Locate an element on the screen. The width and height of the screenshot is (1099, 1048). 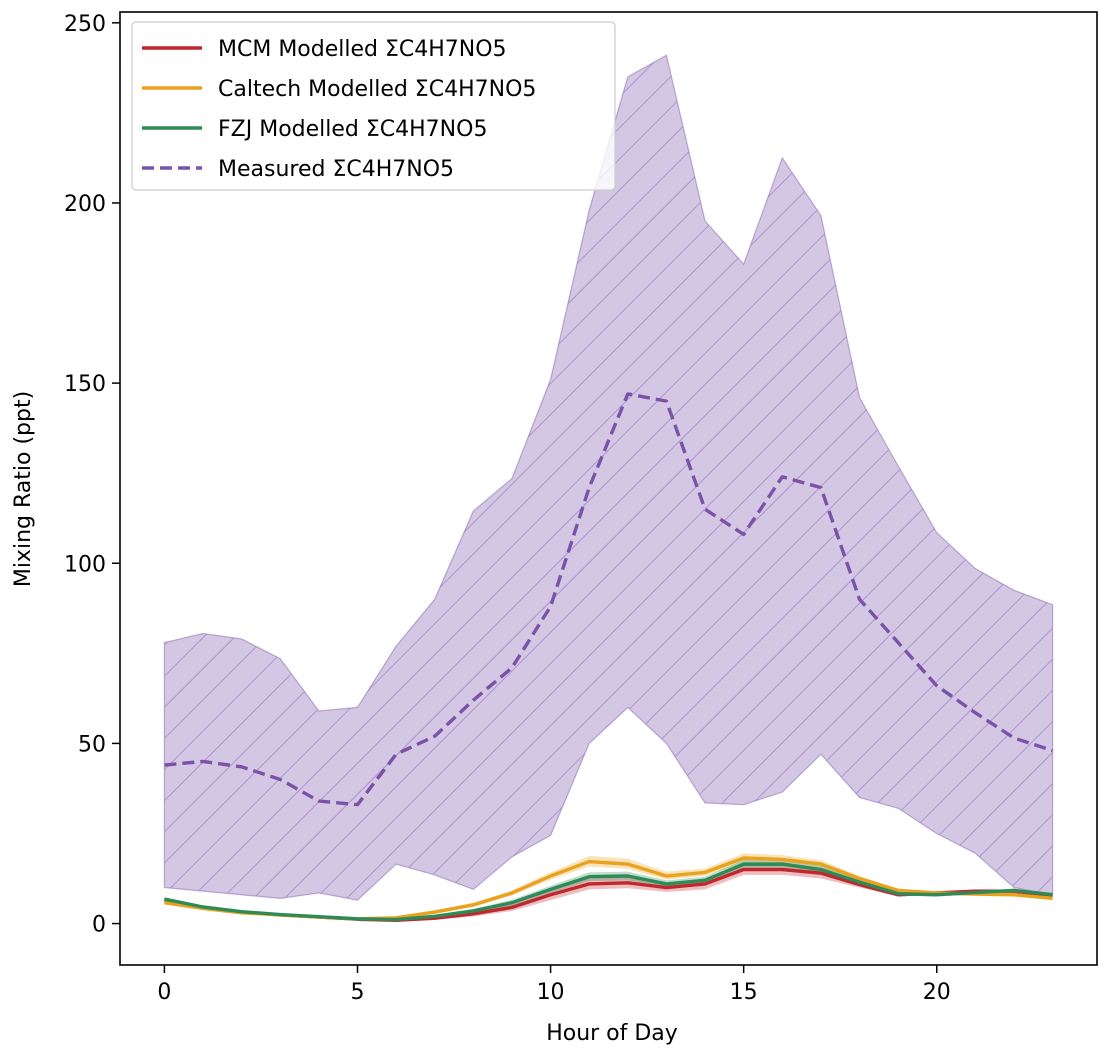
x-tick-label: 15 is located at coordinates (744, 992).